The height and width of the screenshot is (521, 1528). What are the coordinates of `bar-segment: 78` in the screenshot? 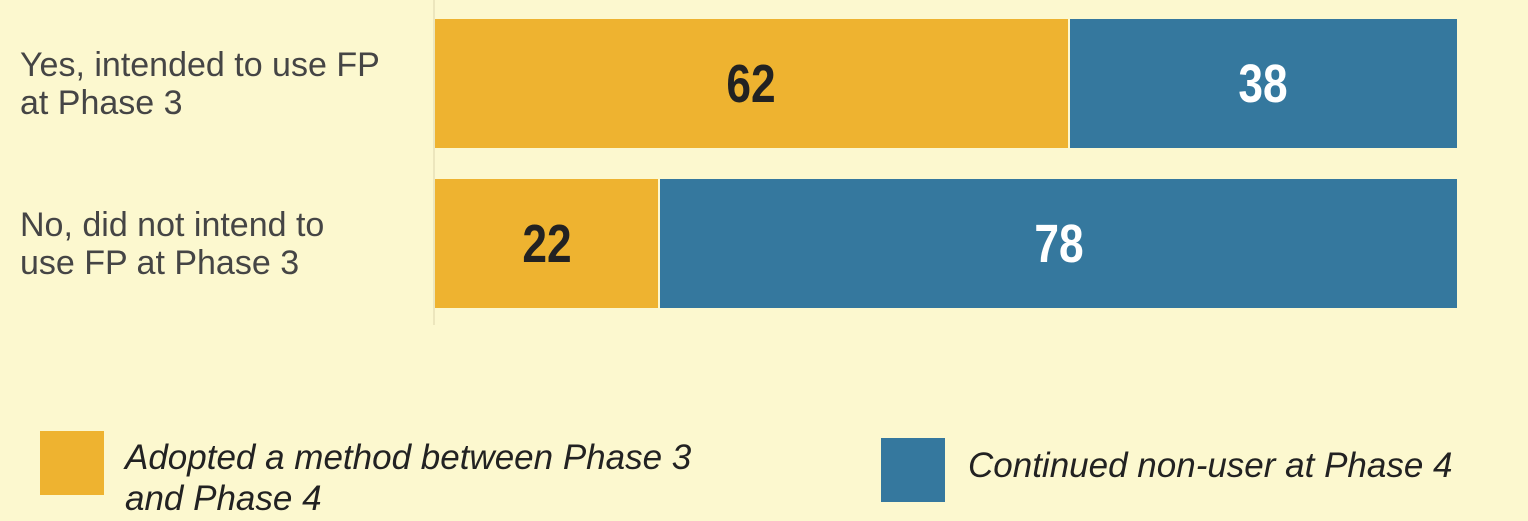 It's located at (1059, 243).